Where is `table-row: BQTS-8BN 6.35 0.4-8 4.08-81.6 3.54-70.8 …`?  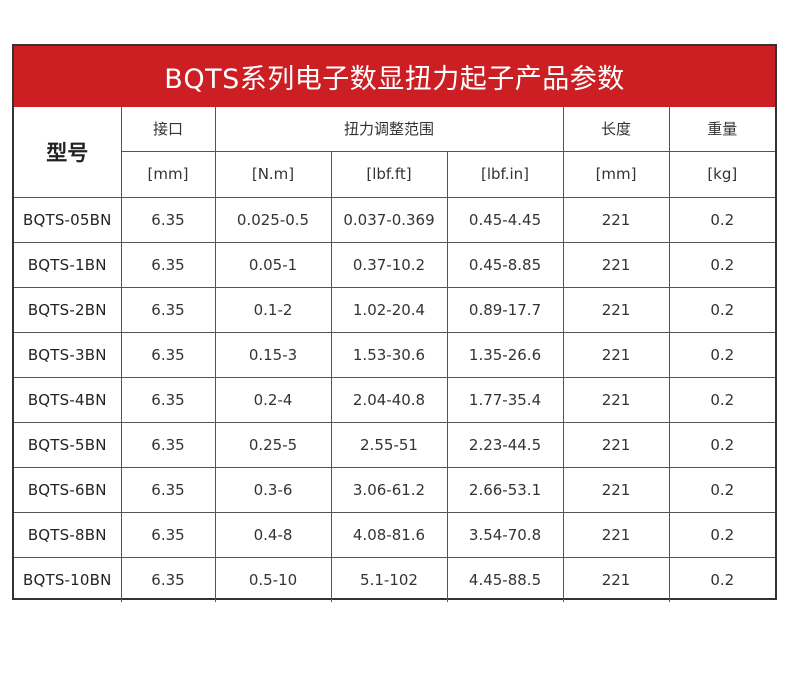
table-row: BQTS-8BN 6.35 0.4-8 4.08-81.6 3.54-70.8 … is located at coordinates (395, 534).